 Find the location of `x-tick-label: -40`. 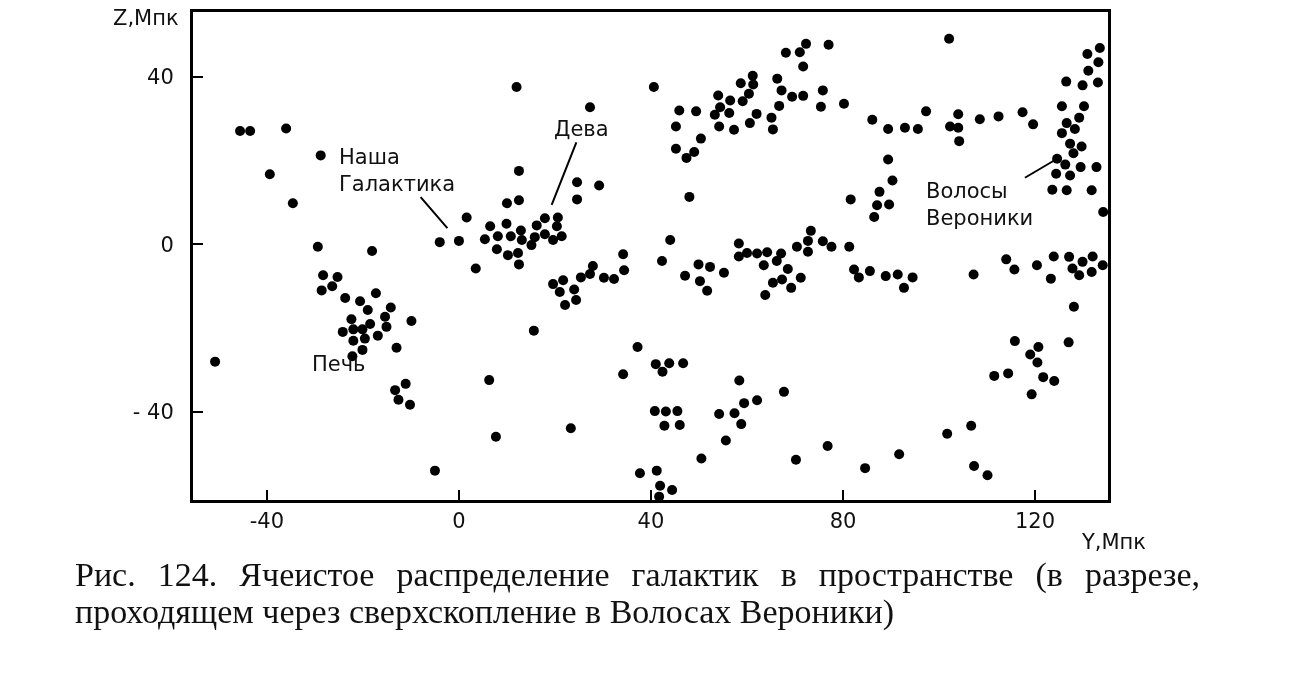

x-tick-label: -40 is located at coordinates (267, 521).